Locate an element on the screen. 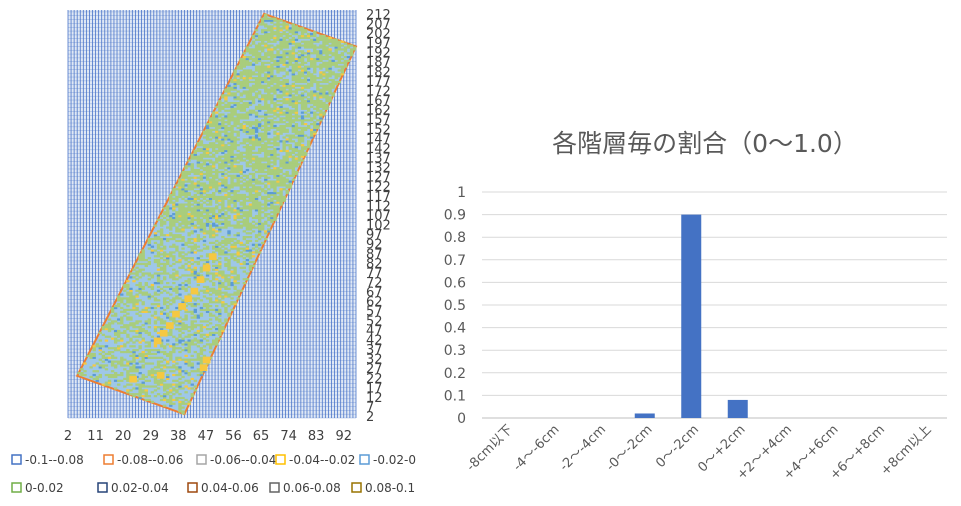  y-tick-label: 132 is located at coordinates (378, 168).